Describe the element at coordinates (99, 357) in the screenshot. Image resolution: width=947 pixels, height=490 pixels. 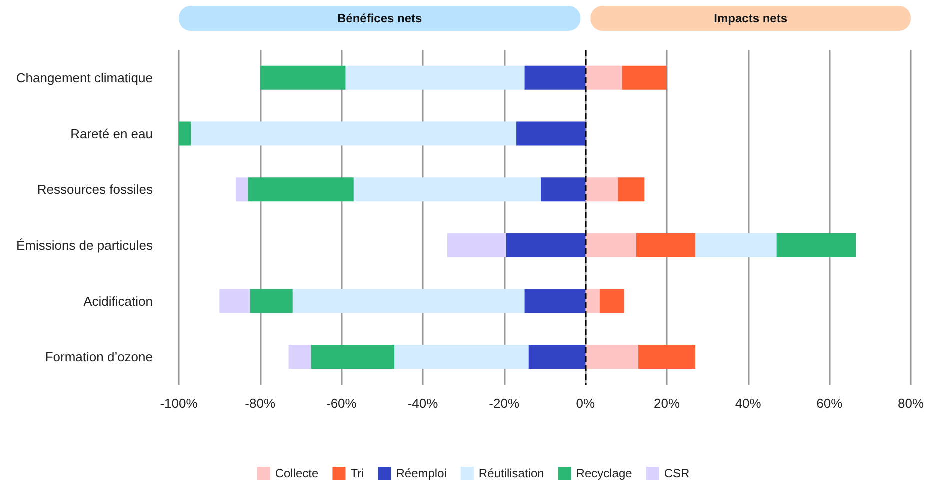
I see `y-tick-label: Formation d’ozone` at that location.